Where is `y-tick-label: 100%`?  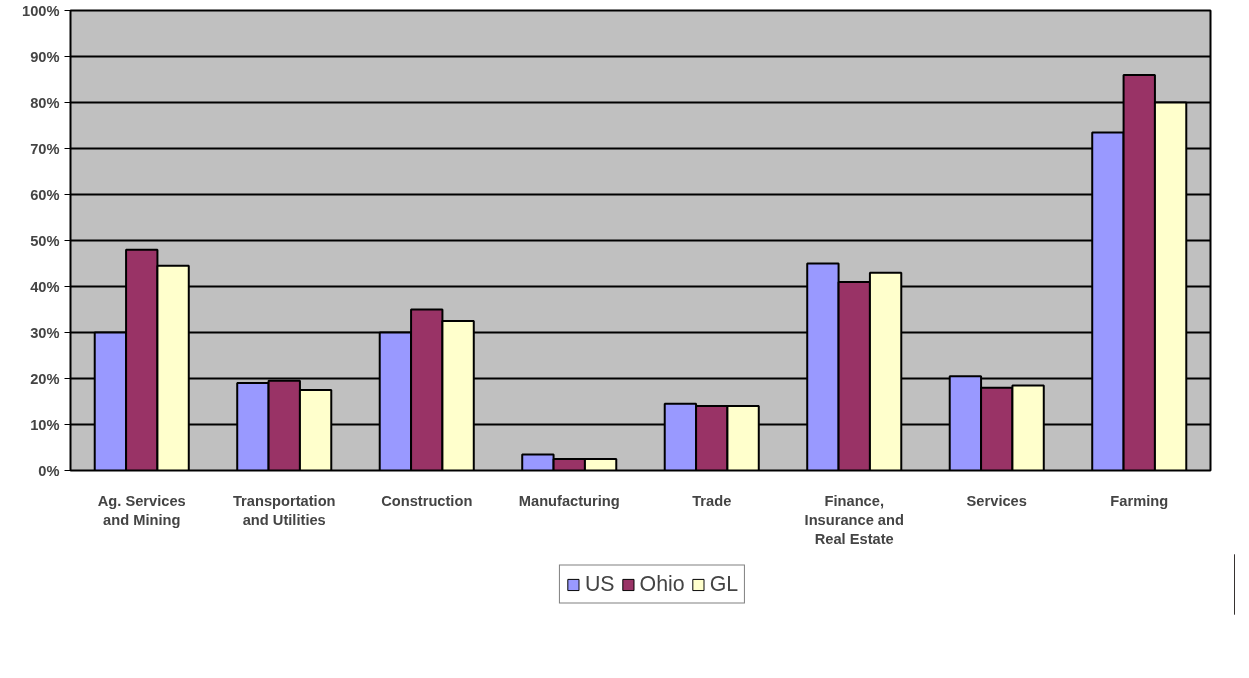 y-tick-label: 100% is located at coordinates (41, 10).